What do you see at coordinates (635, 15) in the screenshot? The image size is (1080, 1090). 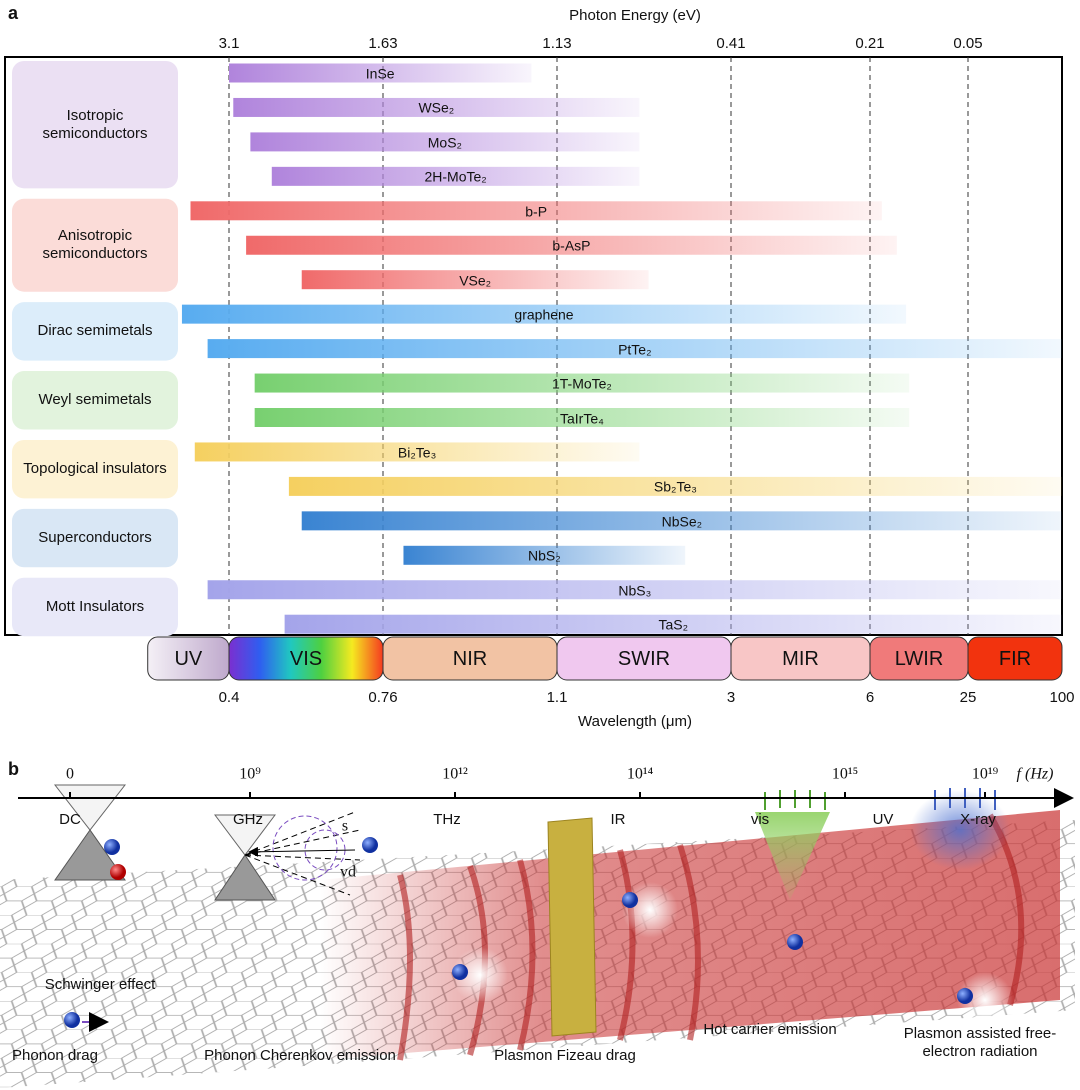 I see `top-axis-title: Photon Energy (eV)` at bounding box center [635, 15].